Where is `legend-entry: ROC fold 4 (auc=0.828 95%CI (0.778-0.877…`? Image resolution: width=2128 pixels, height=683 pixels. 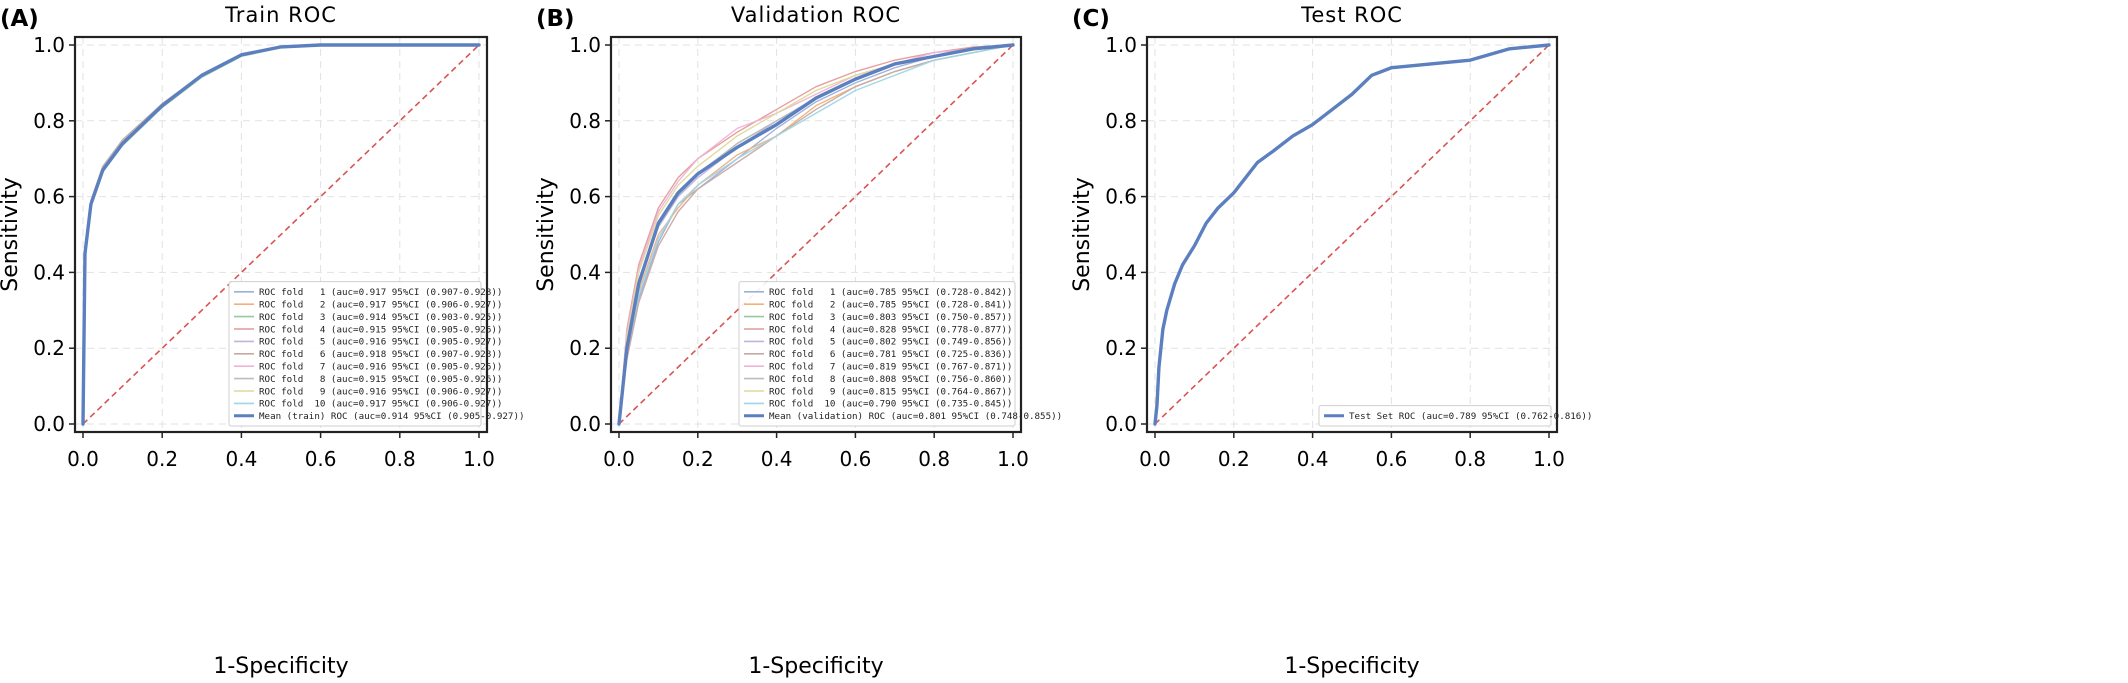 legend-entry: ROC fold 4 (auc=0.828 95%CI (0.778-0.877… is located at coordinates (890, 329).